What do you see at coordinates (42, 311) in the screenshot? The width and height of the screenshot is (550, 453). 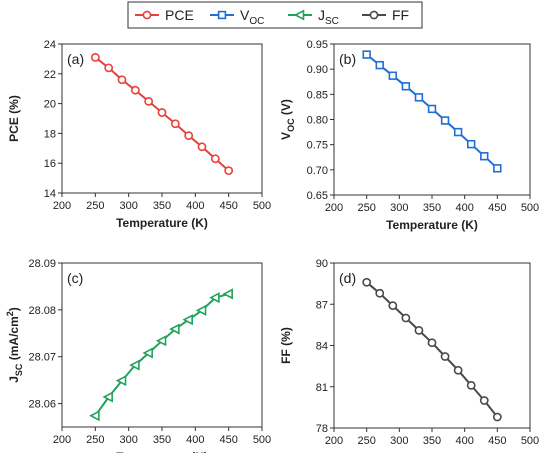 I see `y-tick-label: 28.08` at bounding box center [42, 311].